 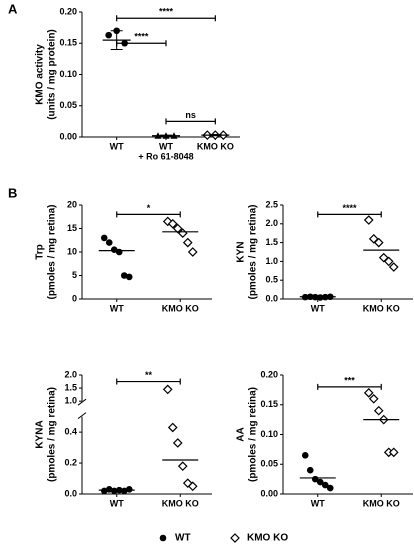 I want to click on y-tick-label: 0.5, so click(x=271, y=280).